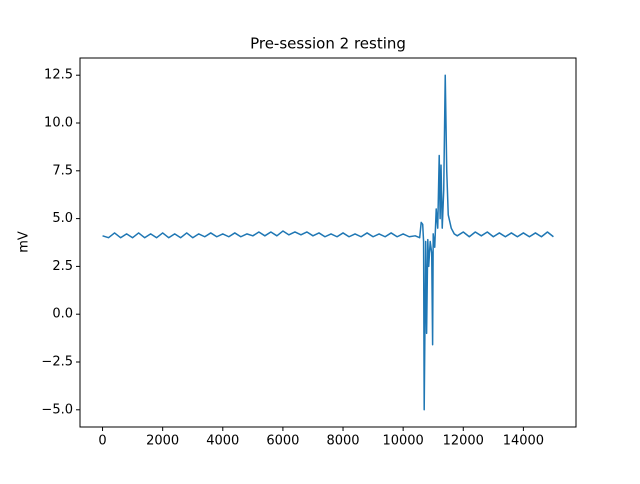 The width and height of the screenshot is (640, 484). I want to click on y-tick-label: 5.0, so click(62, 218).